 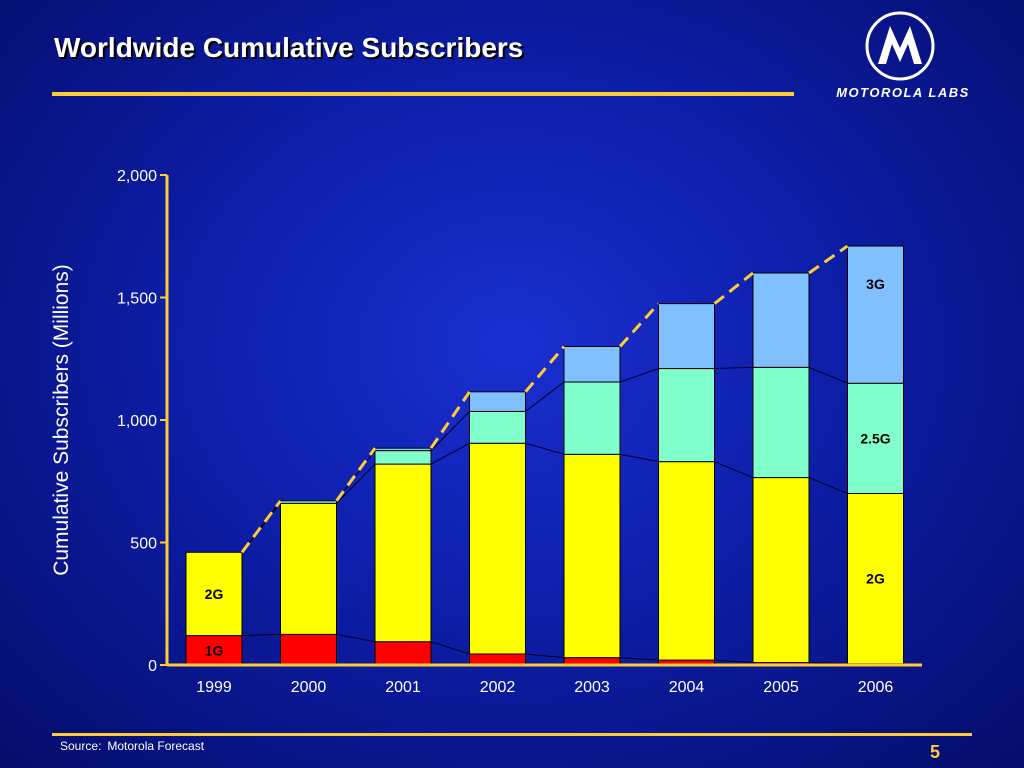 What do you see at coordinates (497, 659) in the screenshot?
I see `bar-1G-2002` at bounding box center [497, 659].